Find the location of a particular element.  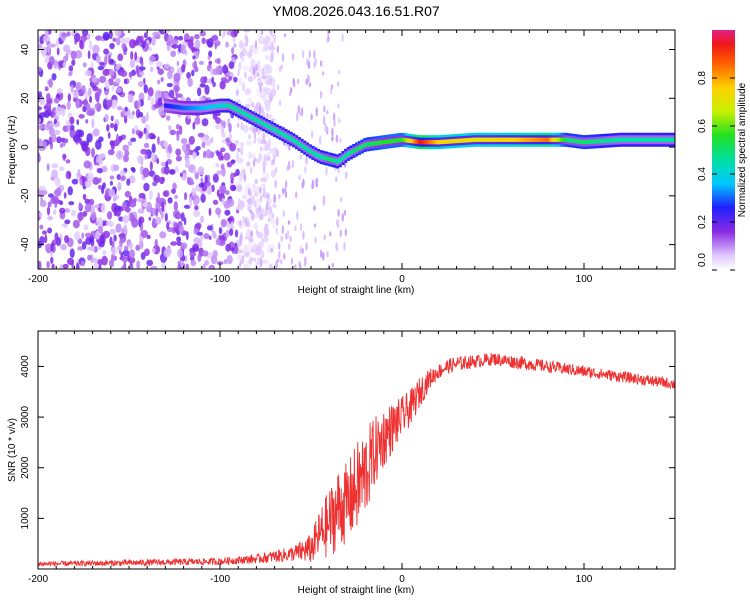

colorbar-label: Normalized spectral amplitude is located at coordinates (742, 149).